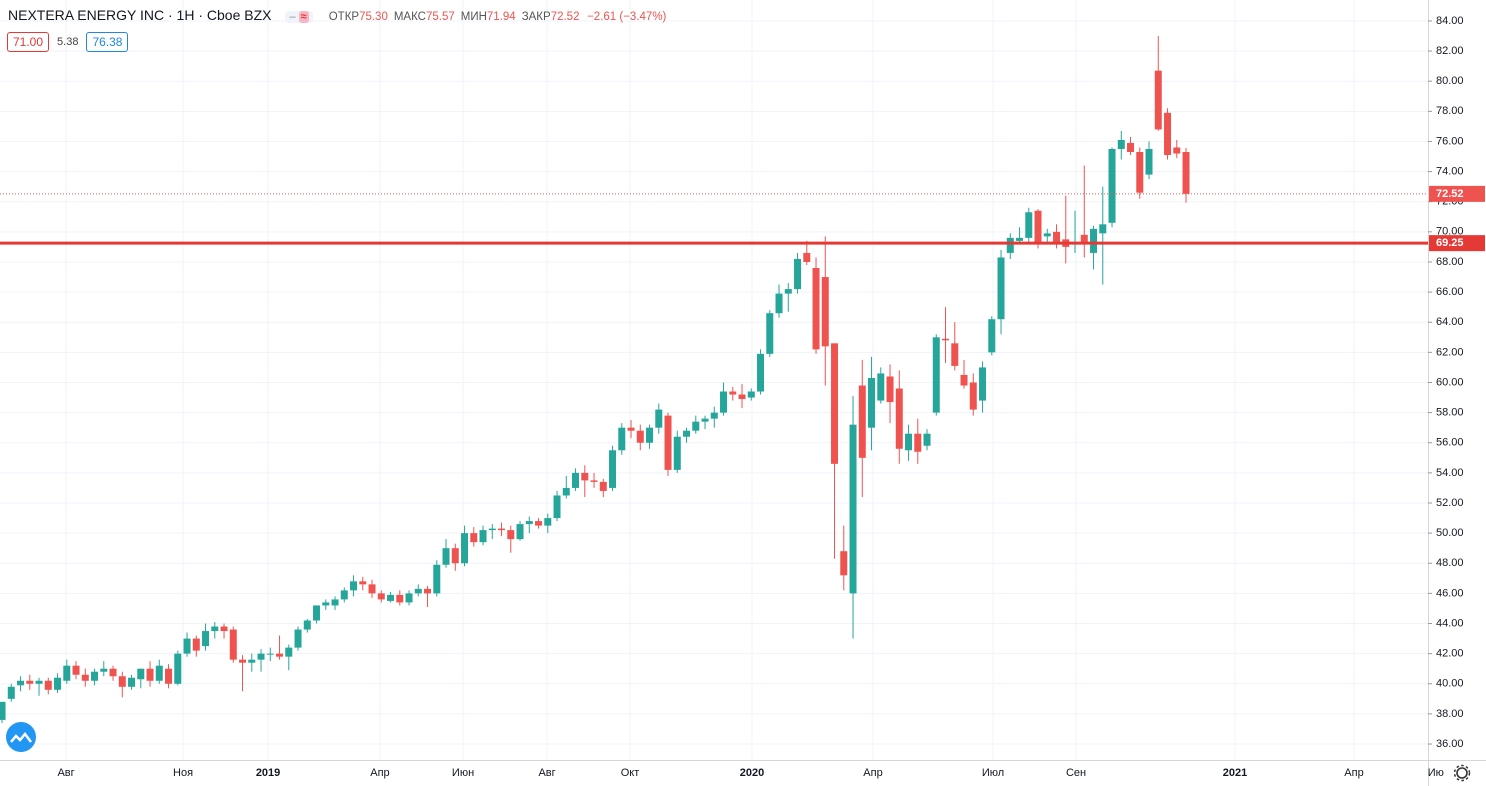  Describe the element at coordinates (1076, 773) in the screenshot. I see `x-tick-label: Сен` at that location.